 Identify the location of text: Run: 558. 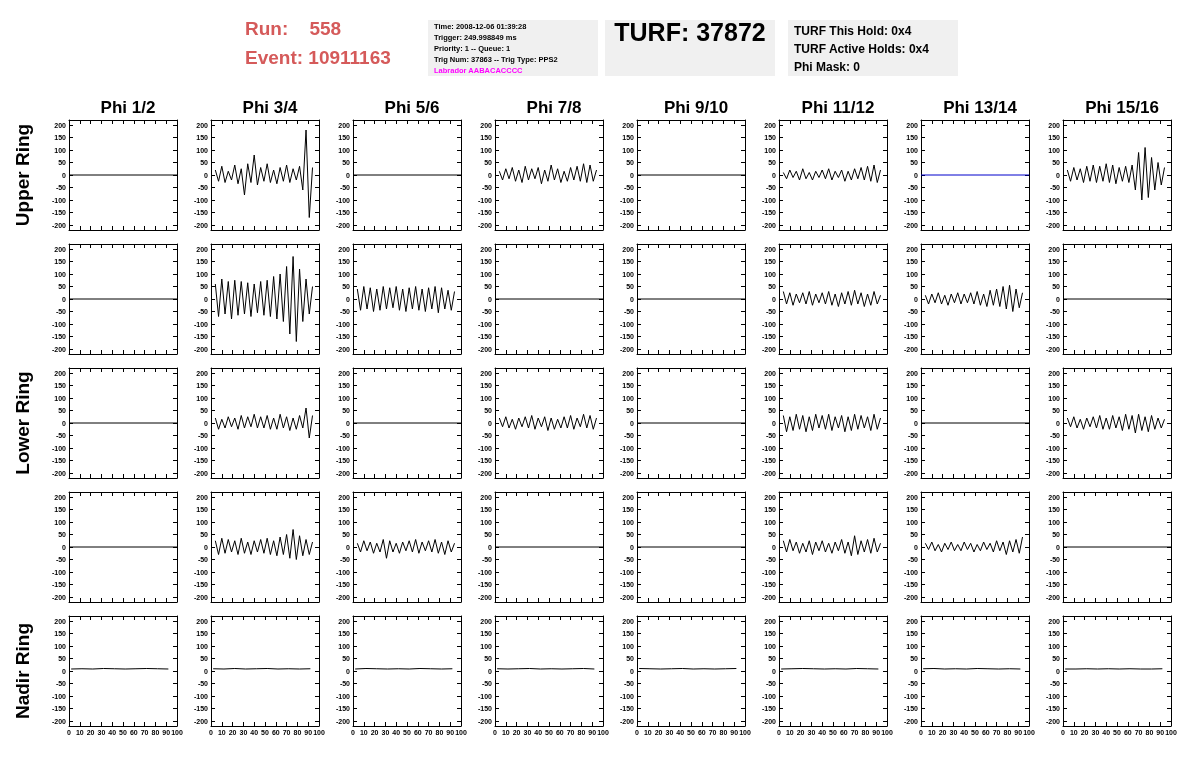
(294, 29).